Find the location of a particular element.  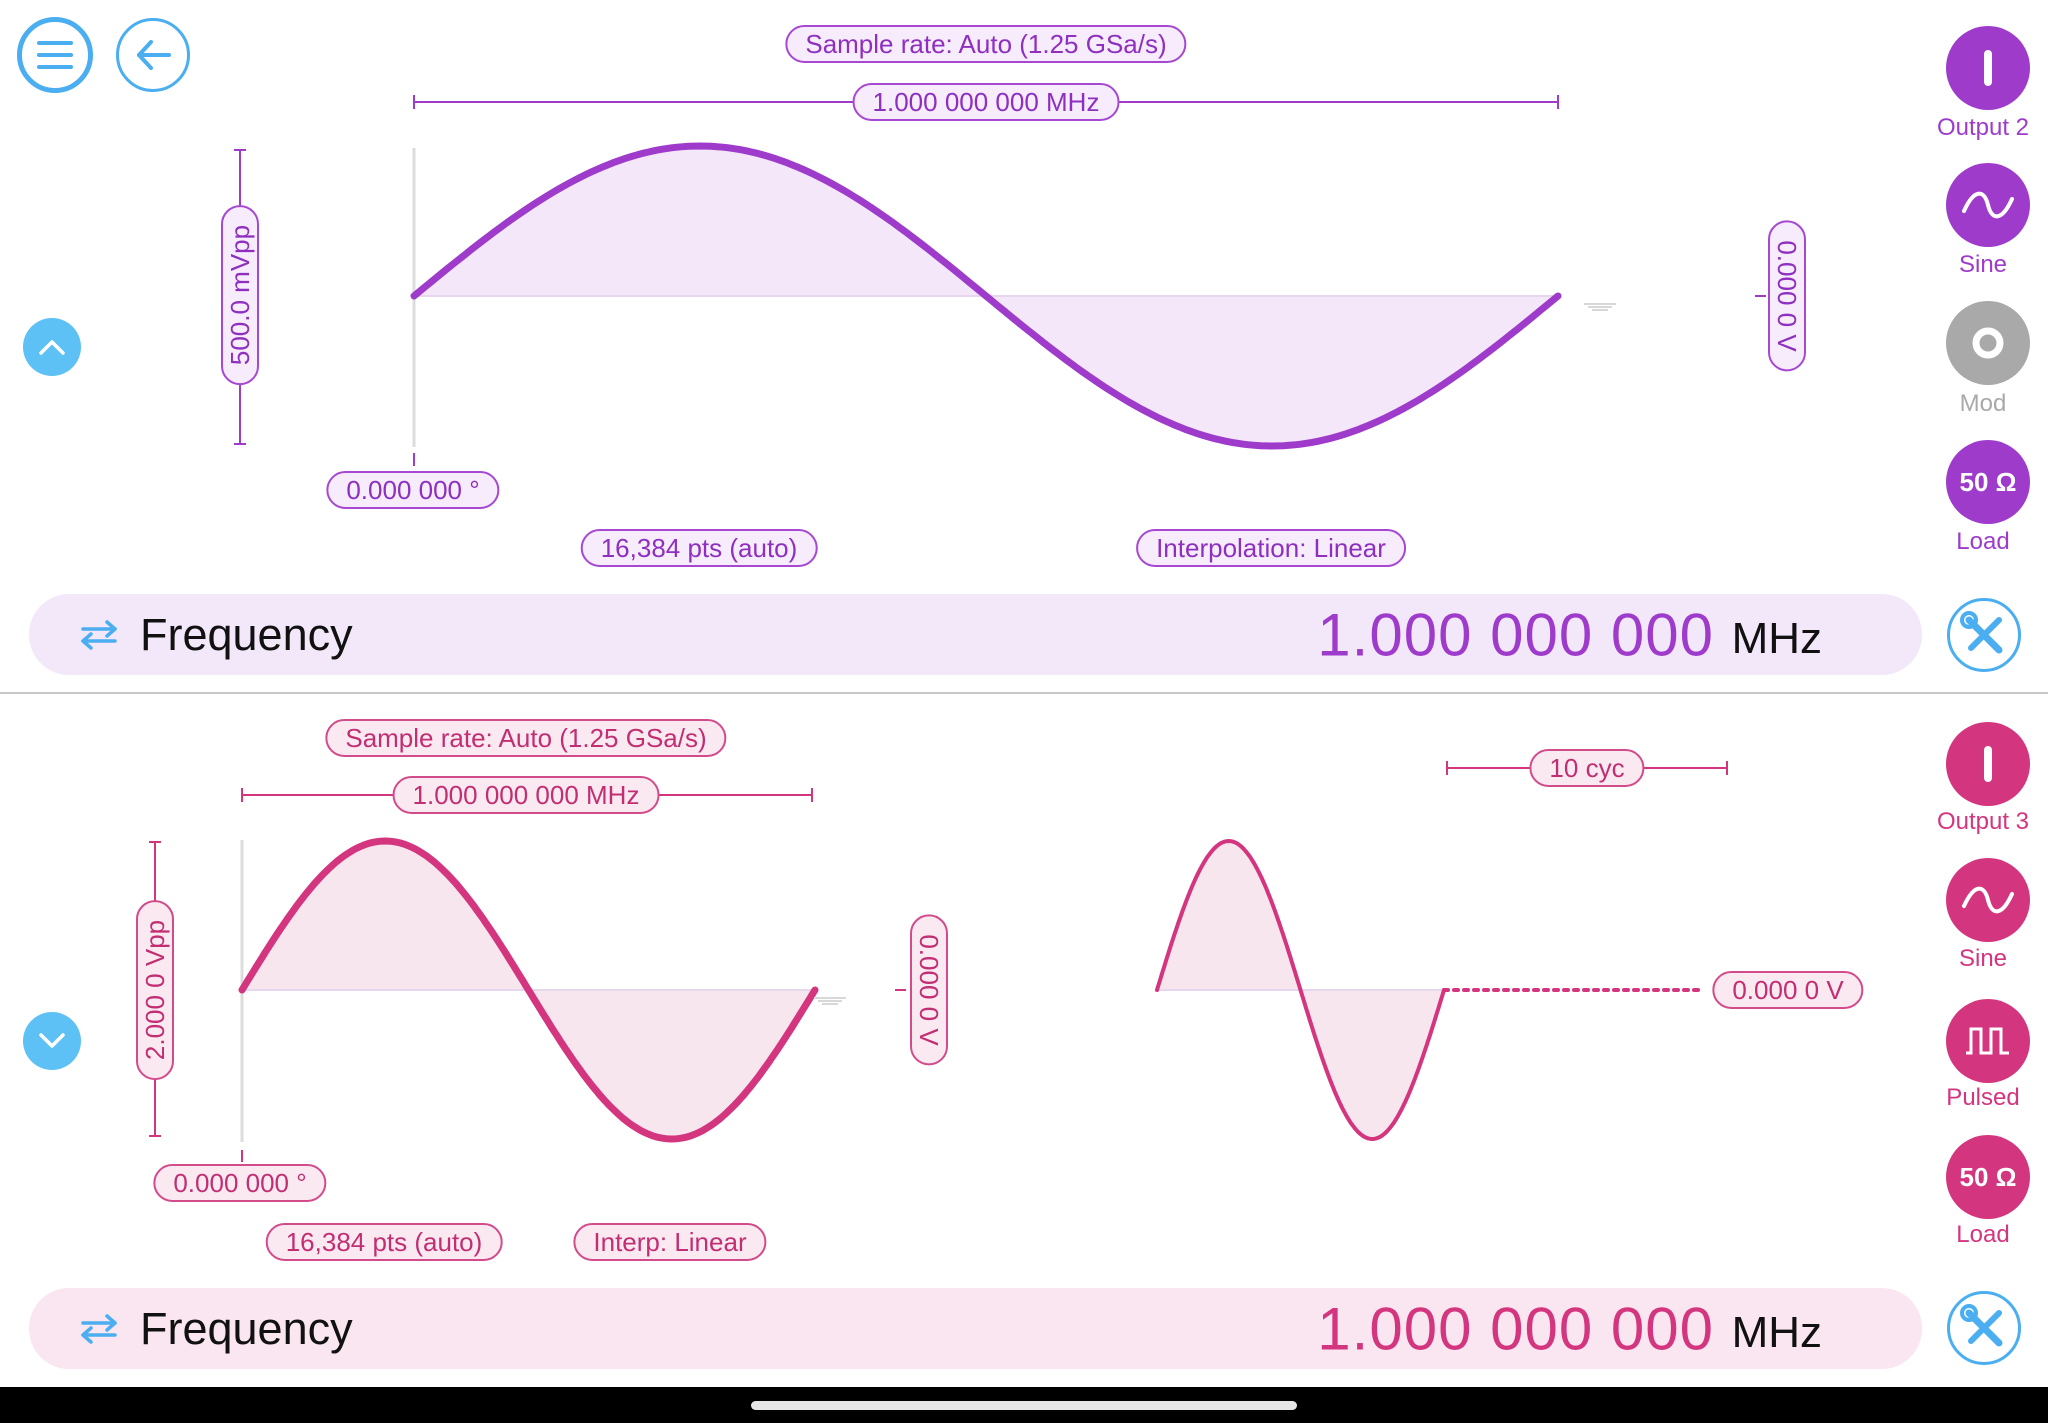

back-button is located at coordinates (153, 55).